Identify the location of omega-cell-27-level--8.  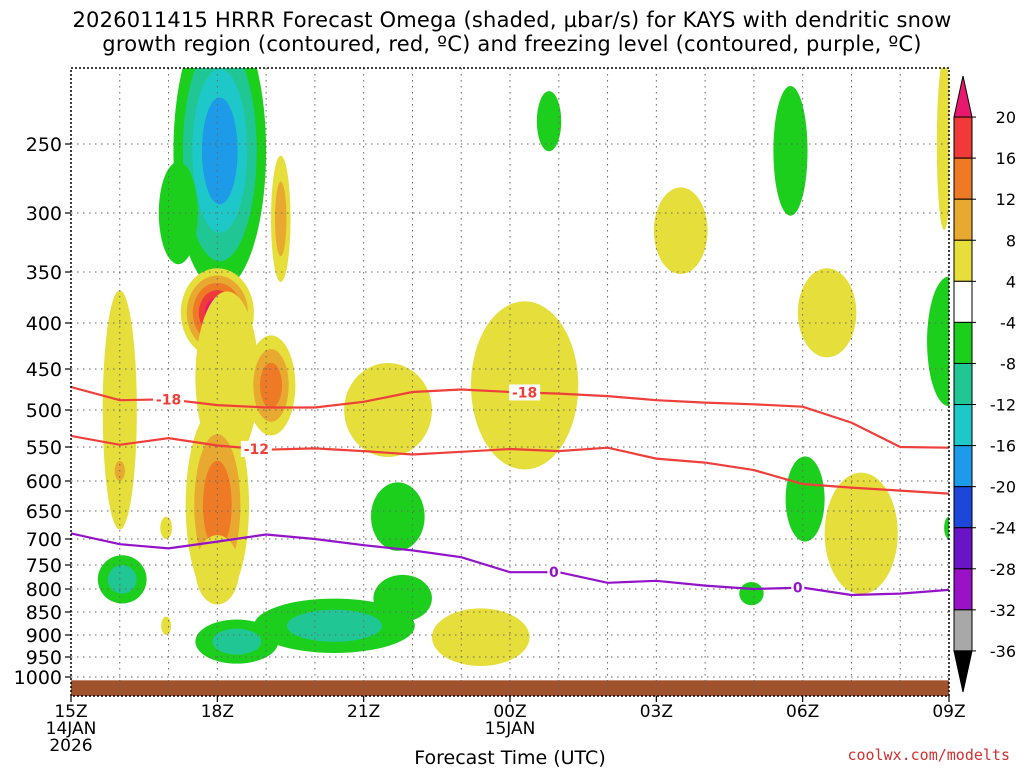
(751, 593).